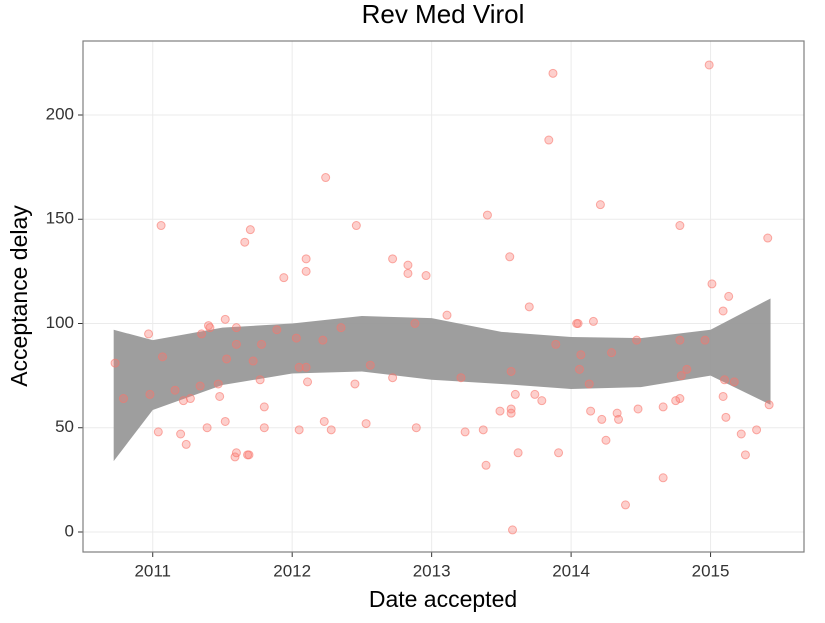  What do you see at coordinates (152, 570) in the screenshot?
I see `x-tick-label: 2011` at bounding box center [152, 570].